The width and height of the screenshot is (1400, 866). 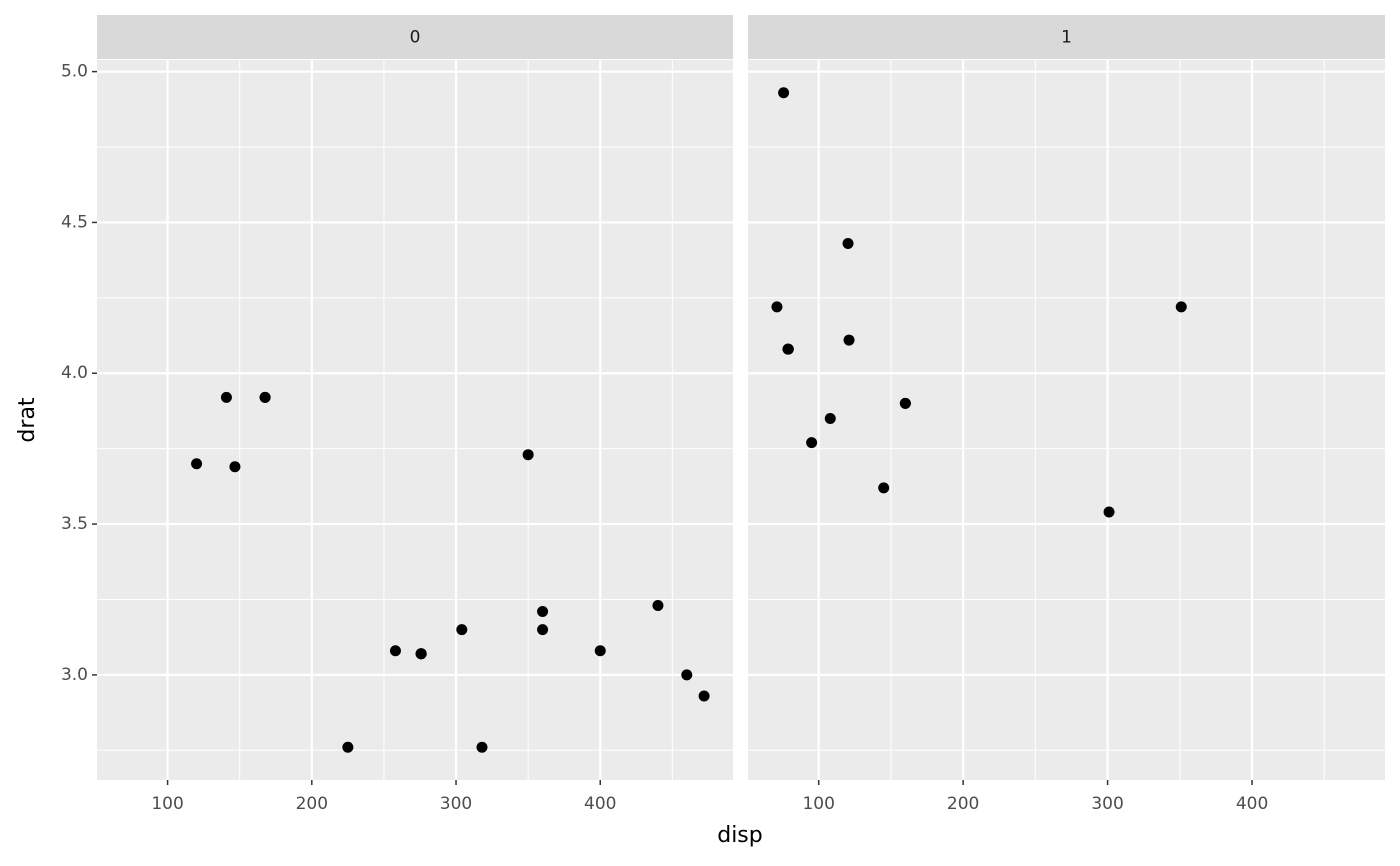 I want to click on y-tick-label: 4.5, so click(x=74, y=222).